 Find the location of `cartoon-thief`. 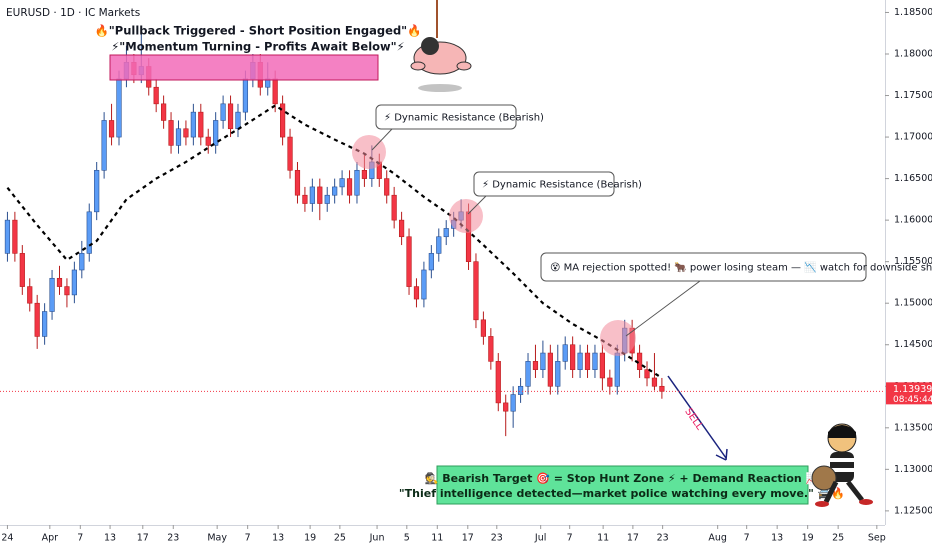

cartoon-thief is located at coordinates (842, 465).